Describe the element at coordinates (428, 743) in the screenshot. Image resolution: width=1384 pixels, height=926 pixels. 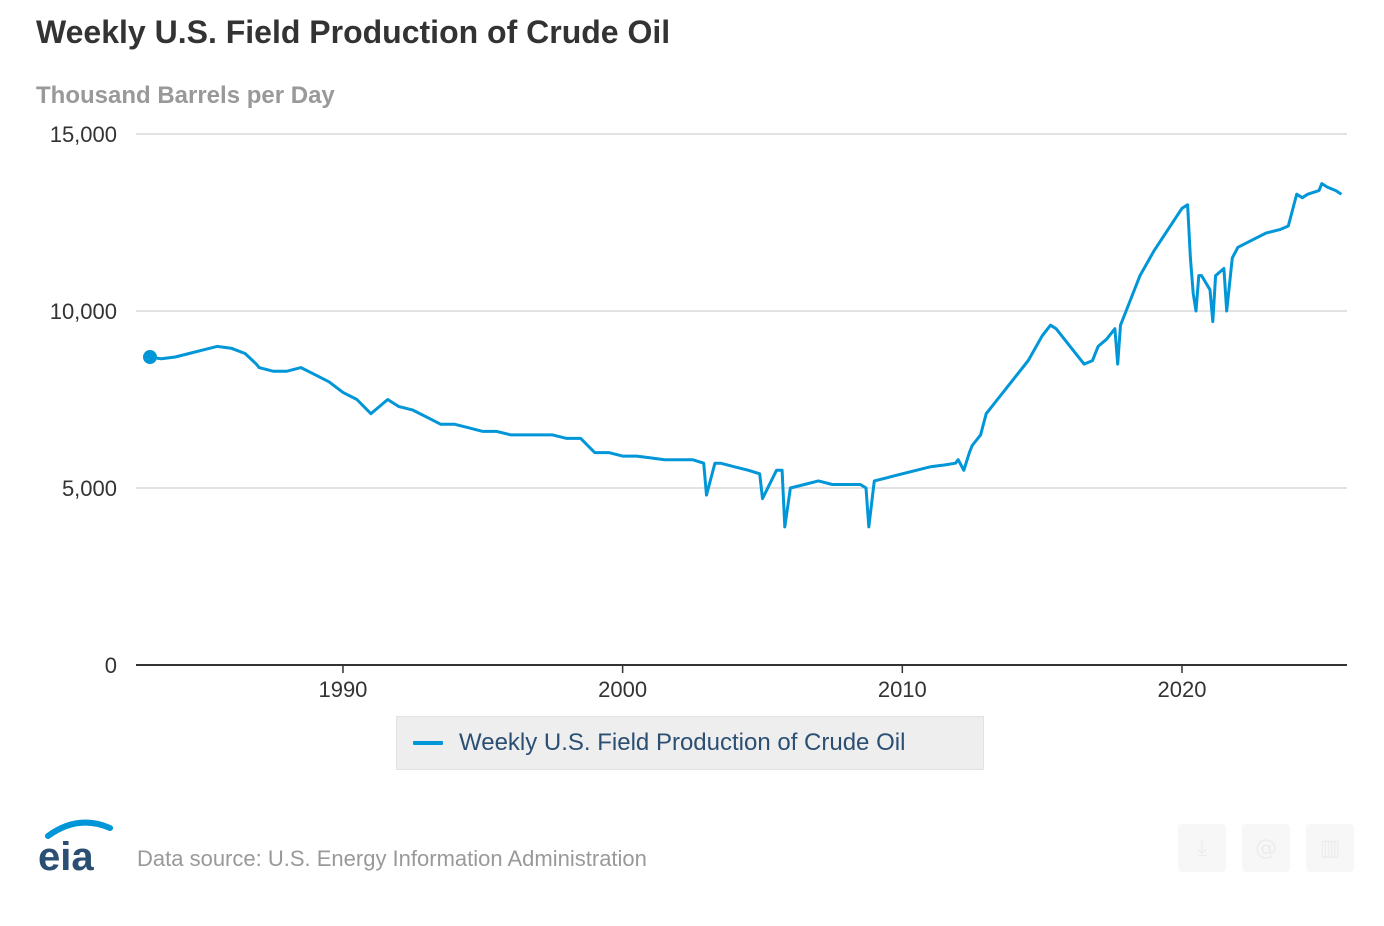
I see `legend-series-swatch` at that location.